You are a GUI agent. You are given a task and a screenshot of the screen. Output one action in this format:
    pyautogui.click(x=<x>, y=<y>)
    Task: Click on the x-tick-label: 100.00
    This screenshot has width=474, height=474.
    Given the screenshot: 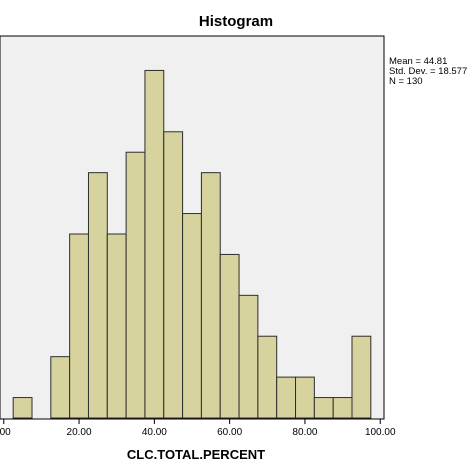 What is the action you would take?
    pyautogui.click(x=380, y=432)
    